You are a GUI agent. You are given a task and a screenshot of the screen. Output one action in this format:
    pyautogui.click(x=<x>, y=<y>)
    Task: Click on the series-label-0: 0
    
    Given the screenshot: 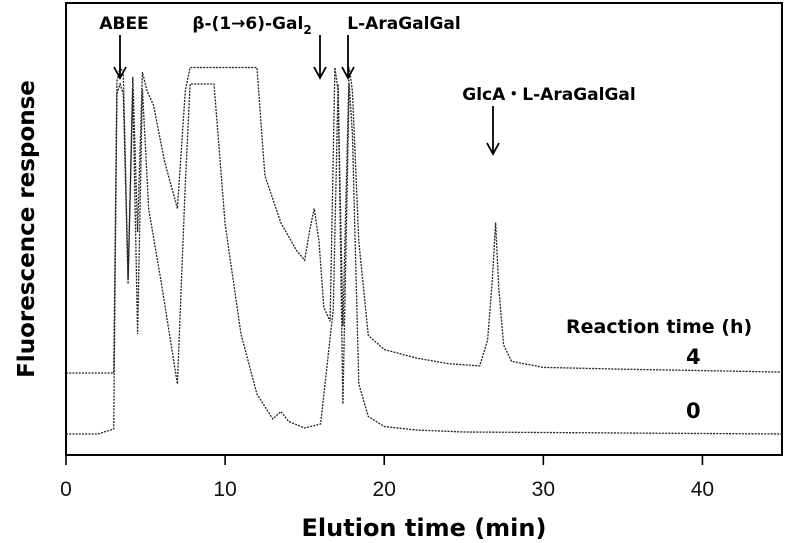 What is the action you would take?
    pyautogui.click(x=693, y=411)
    